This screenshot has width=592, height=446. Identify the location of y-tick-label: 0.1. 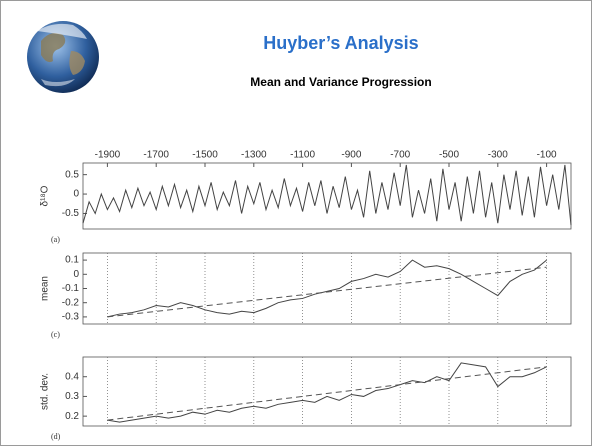
(72, 260).